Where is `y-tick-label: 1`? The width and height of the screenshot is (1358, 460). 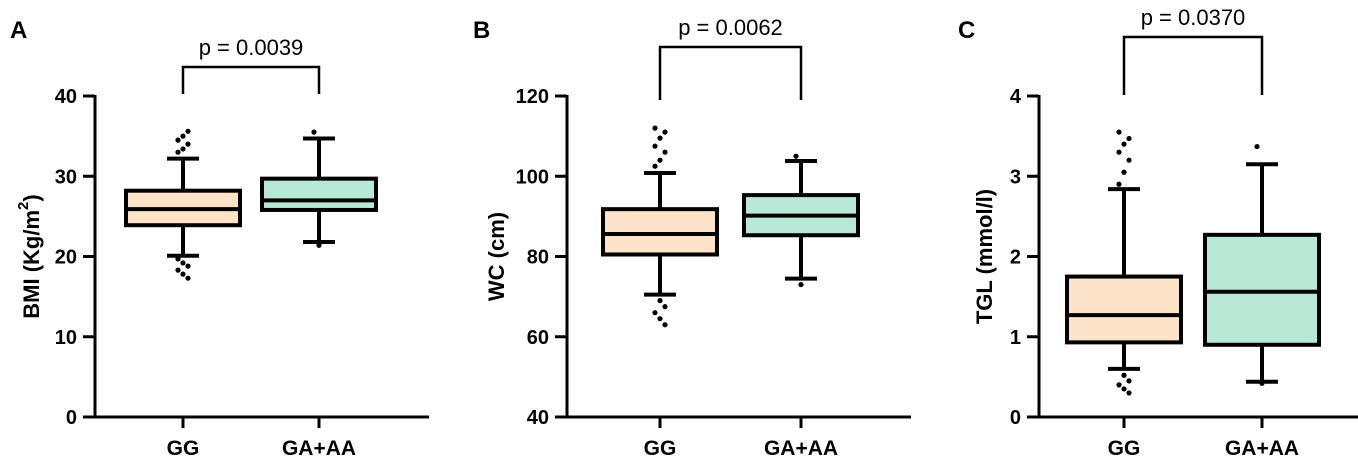
y-tick-label: 1 is located at coordinates (1015, 338).